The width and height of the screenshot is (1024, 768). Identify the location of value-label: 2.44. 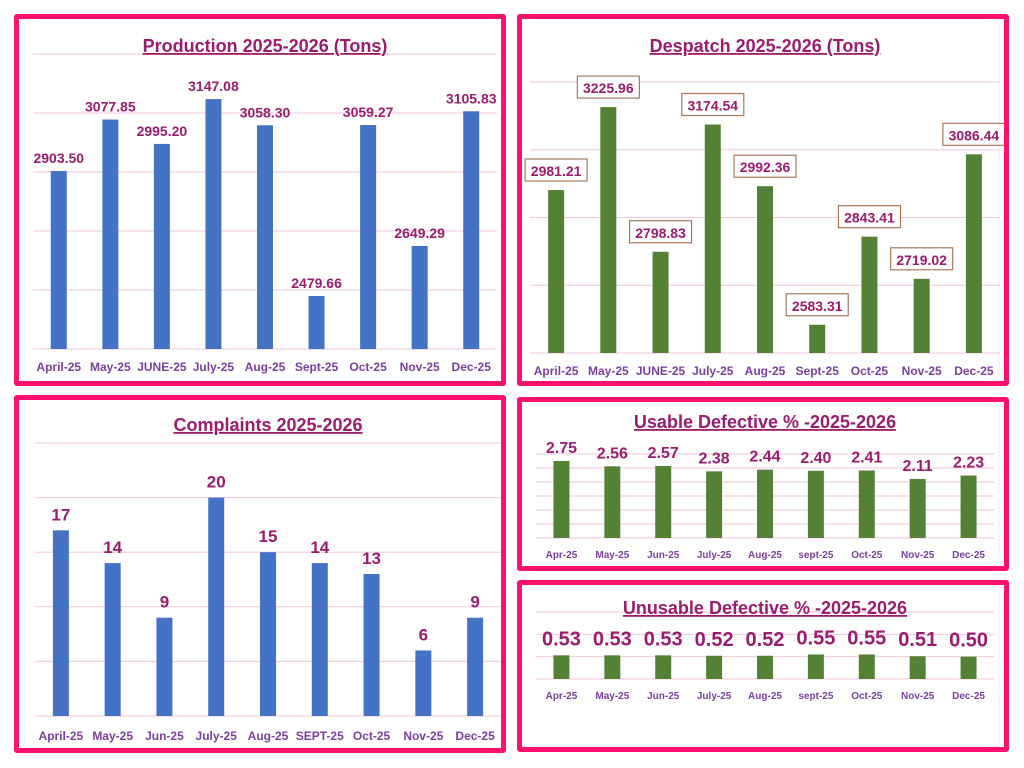
(764, 457).